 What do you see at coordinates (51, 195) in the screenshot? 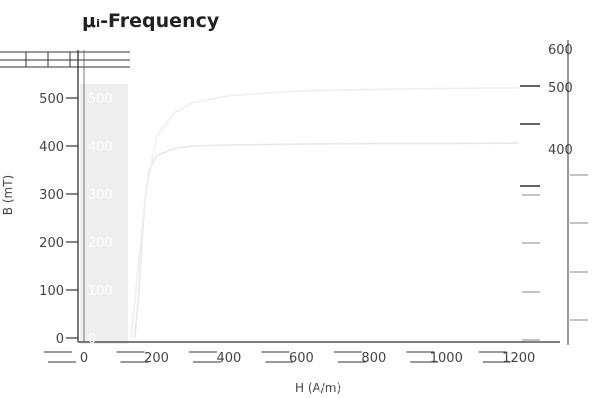
I see `y-tick-label: 300` at bounding box center [51, 195].